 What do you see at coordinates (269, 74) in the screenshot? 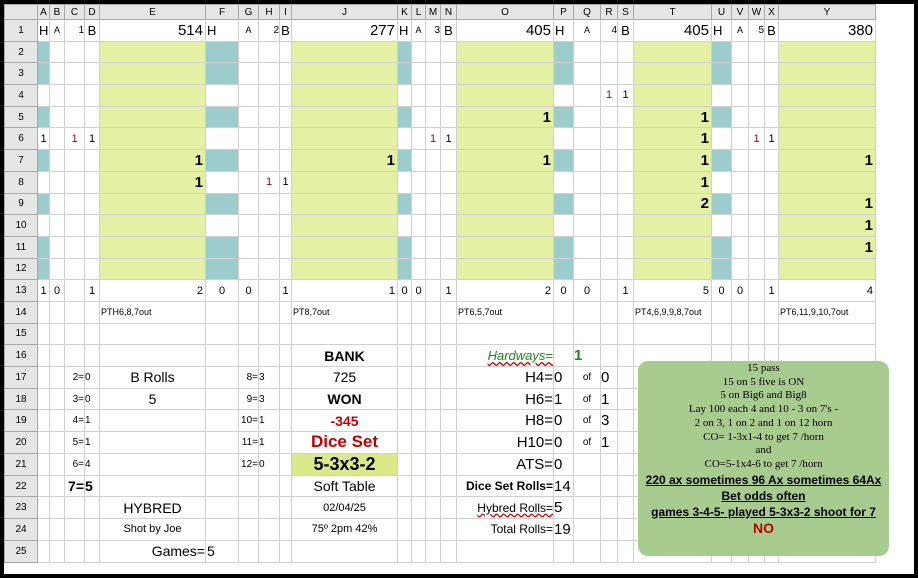
I see `cell-h3` at bounding box center [269, 74].